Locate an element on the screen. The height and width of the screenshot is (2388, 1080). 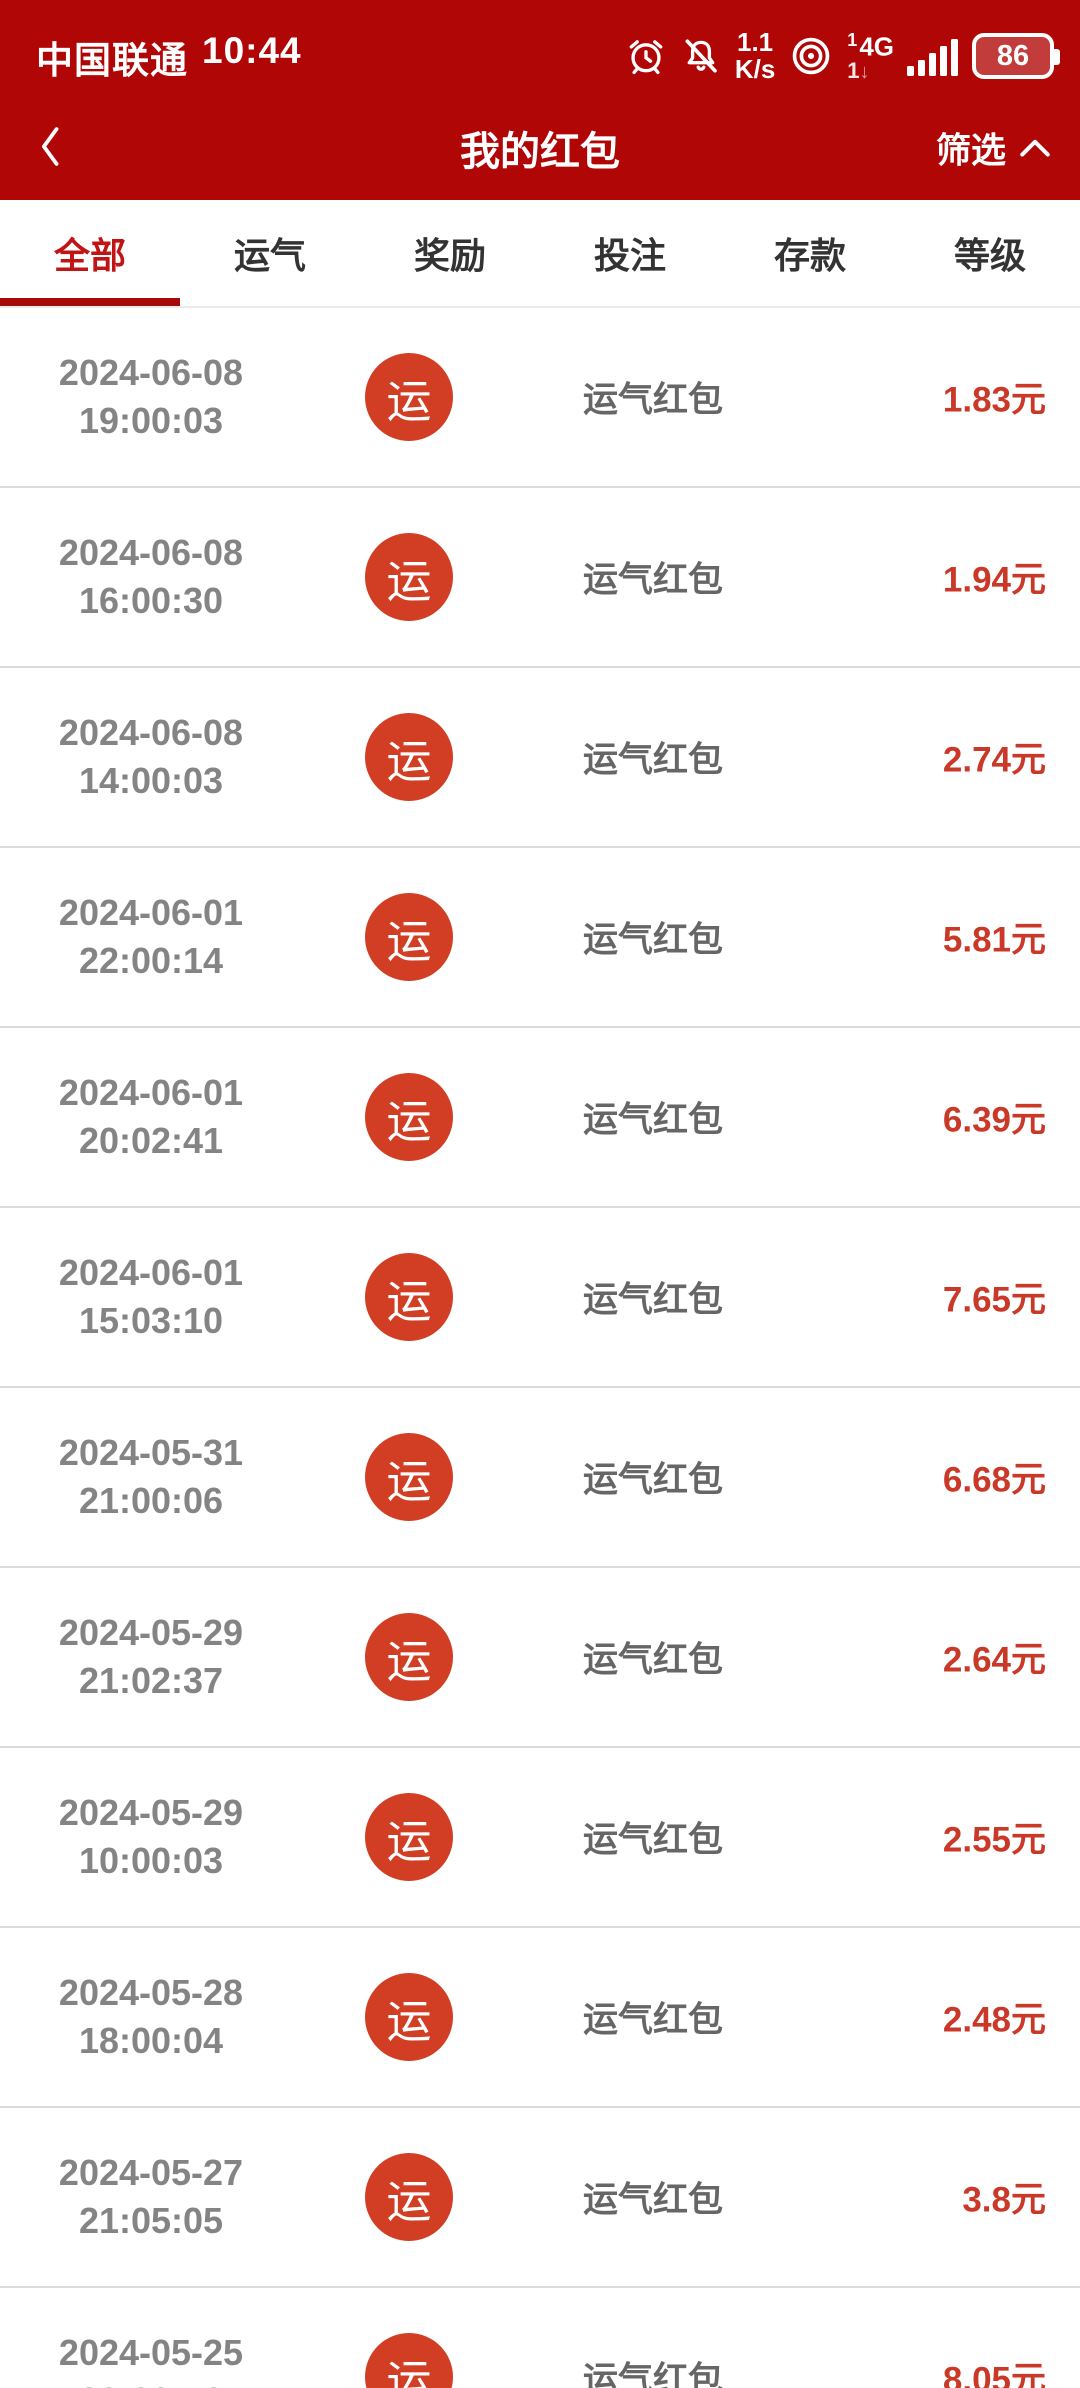
row-time: 20:02:41 is located at coordinates (151, 1140).